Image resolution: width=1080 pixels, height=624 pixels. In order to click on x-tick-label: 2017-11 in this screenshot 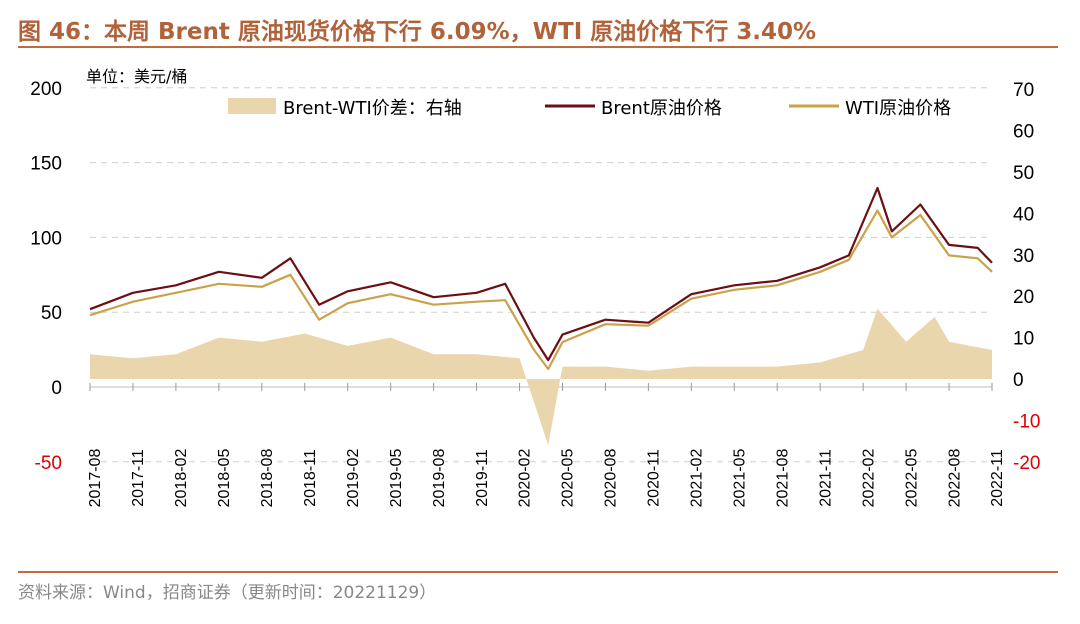, I will do `click(138, 478)`.